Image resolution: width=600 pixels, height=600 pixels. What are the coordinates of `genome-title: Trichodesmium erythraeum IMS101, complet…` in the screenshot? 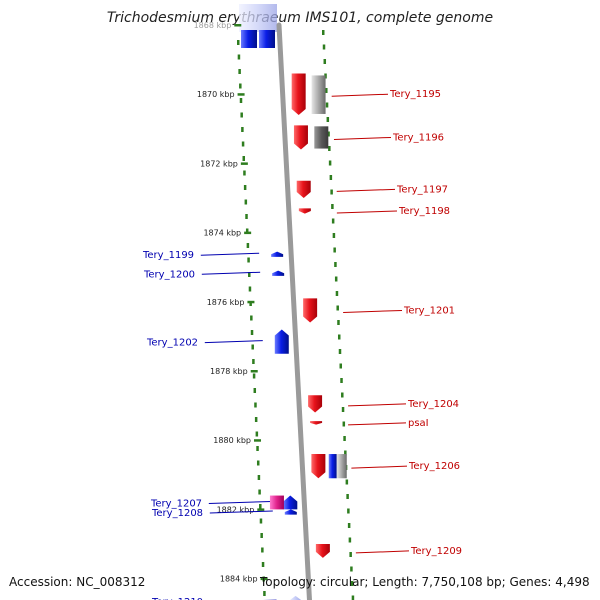 It's located at (300, 18).